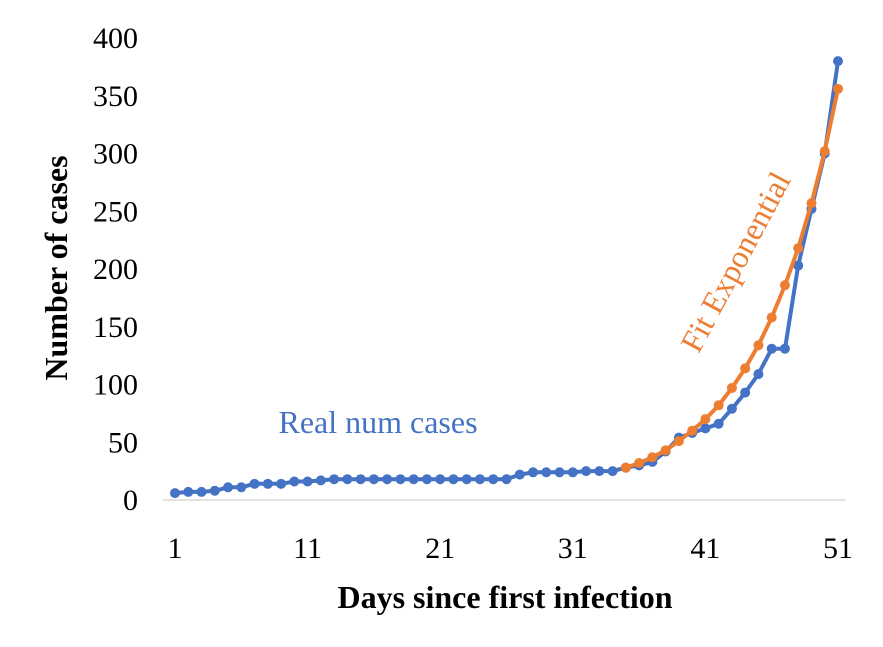 The height and width of the screenshot is (647, 883). I want to click on y-tick-label: 200, so click(115, 269).